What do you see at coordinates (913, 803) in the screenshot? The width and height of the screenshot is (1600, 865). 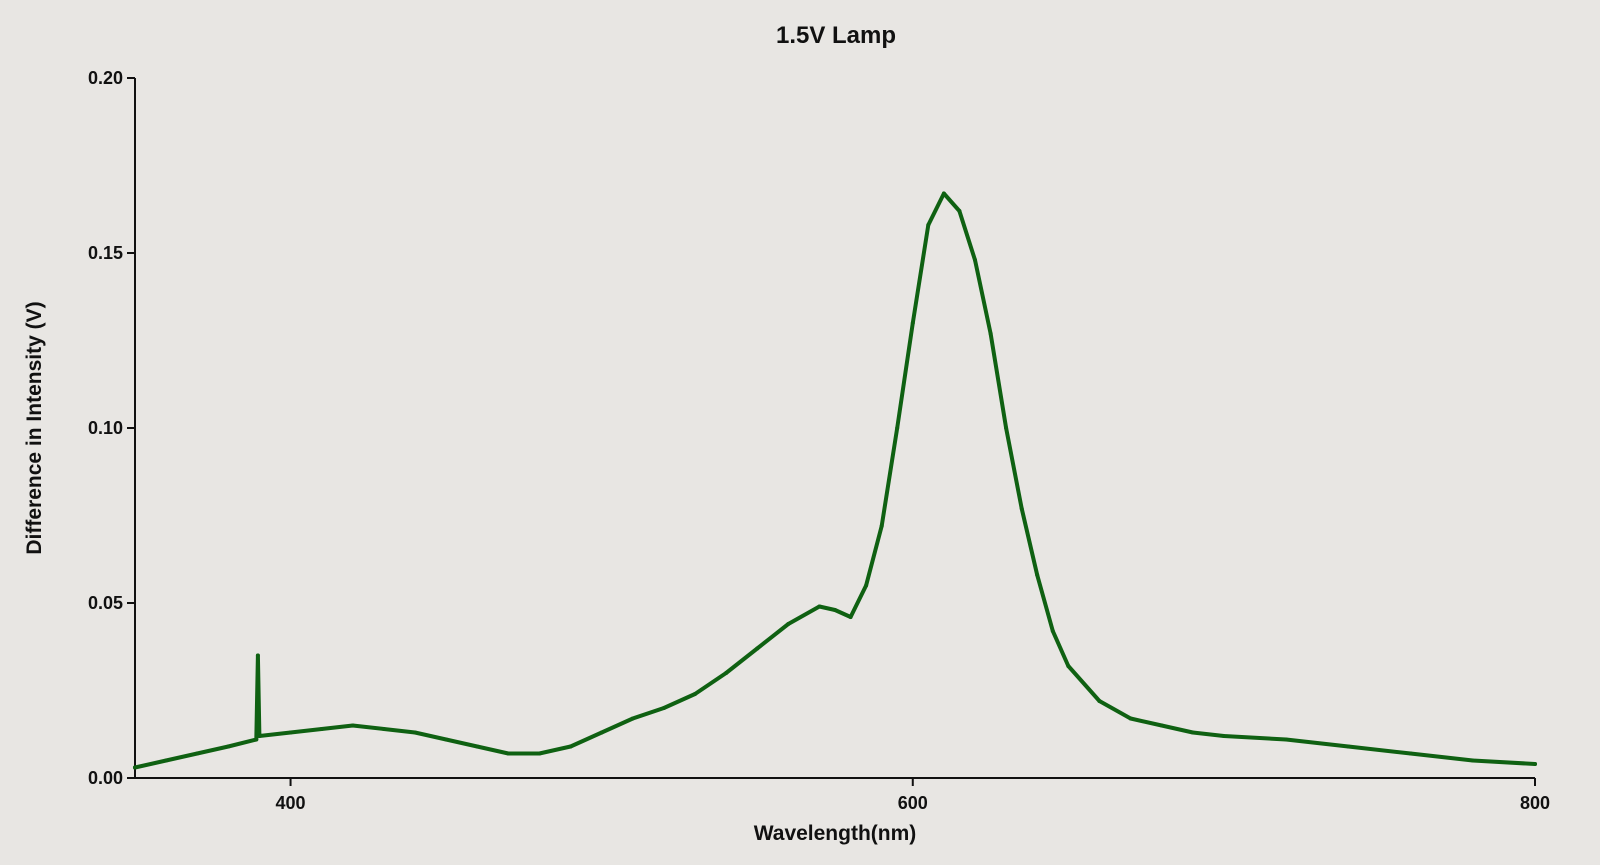 I see `x-tick-label: 600` at bounding box center [913, 803].